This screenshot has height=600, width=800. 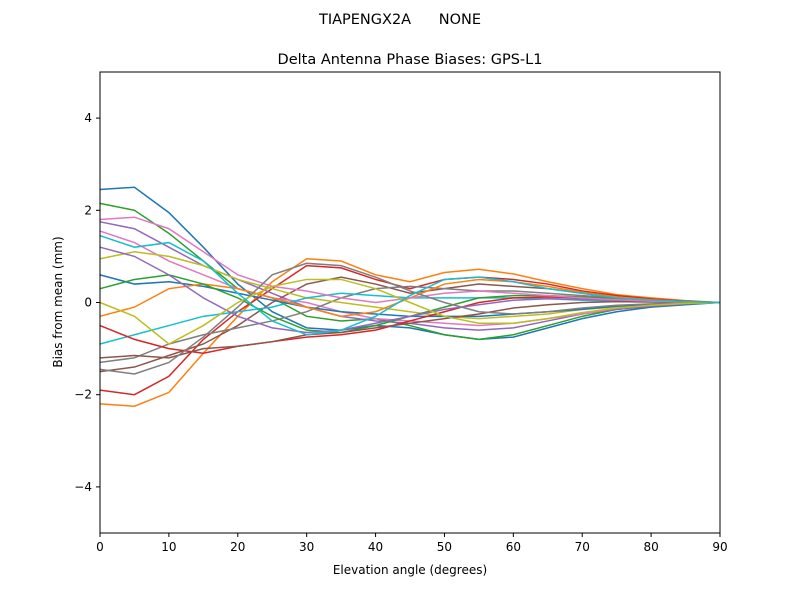 What do you see at coordinates (88, 210) in the screenshot?
I see `y-tick-label: 2` at bounding box center [88, 210].